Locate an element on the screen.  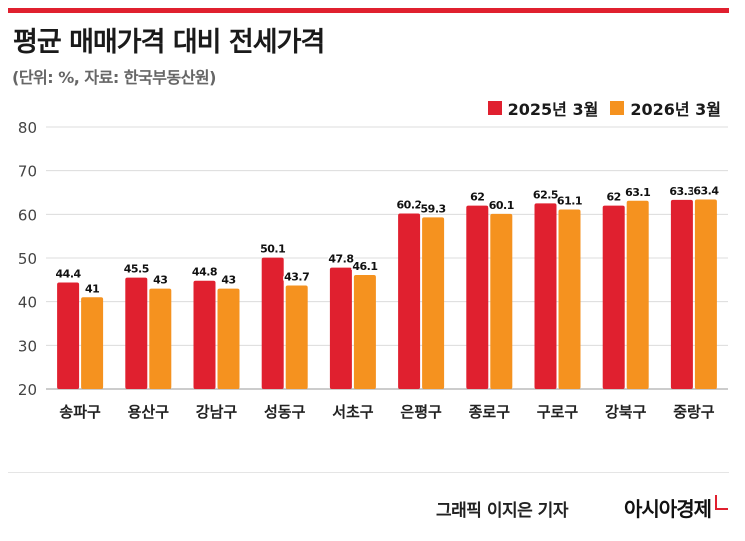
y-tick-label: 20 is located at coordinates (27, 390).